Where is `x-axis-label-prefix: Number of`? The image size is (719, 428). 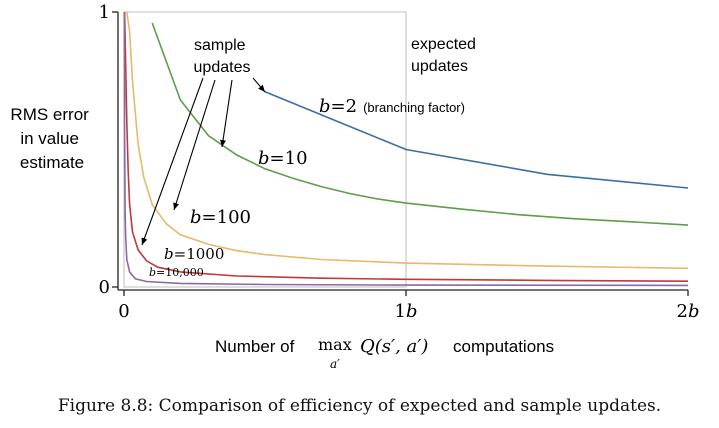
x-axis-label-prefix: Number of is located at coordinates (255, 346).